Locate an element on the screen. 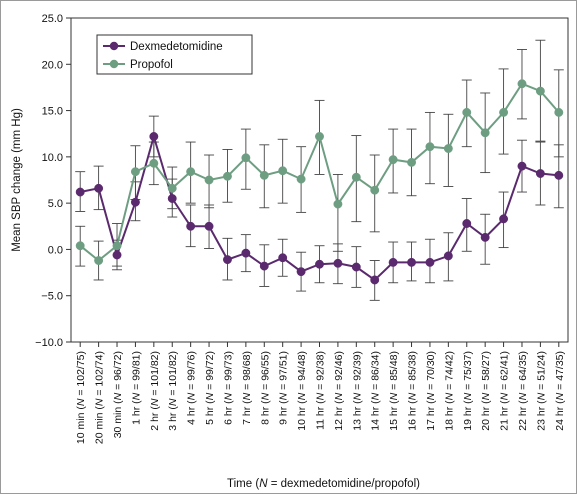 This screenshot has height=495, width=577. x-tick-label: 30 min (N = 96/72) is located at coordinates (118, 394).